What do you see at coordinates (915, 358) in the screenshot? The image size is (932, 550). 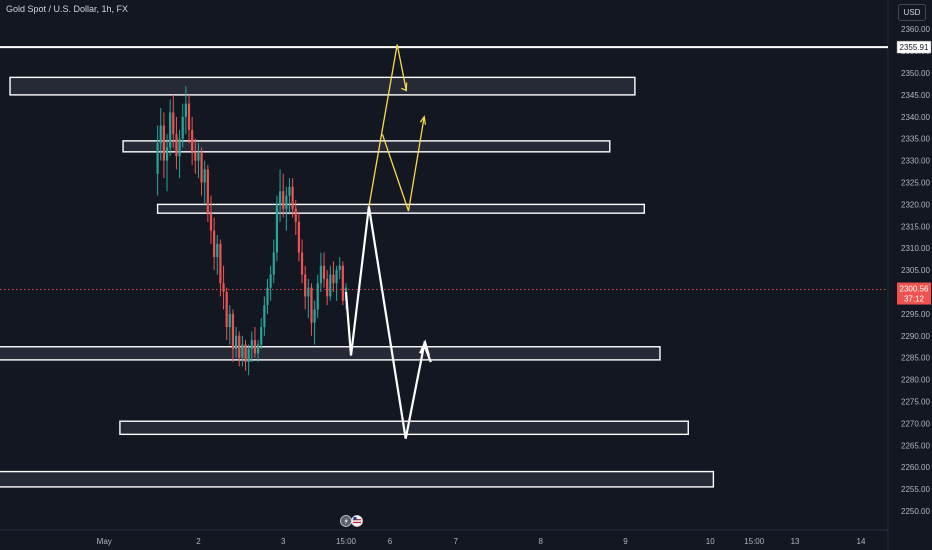 I see `y-tick-label: 2285.00` at bounding box center [915, 358].